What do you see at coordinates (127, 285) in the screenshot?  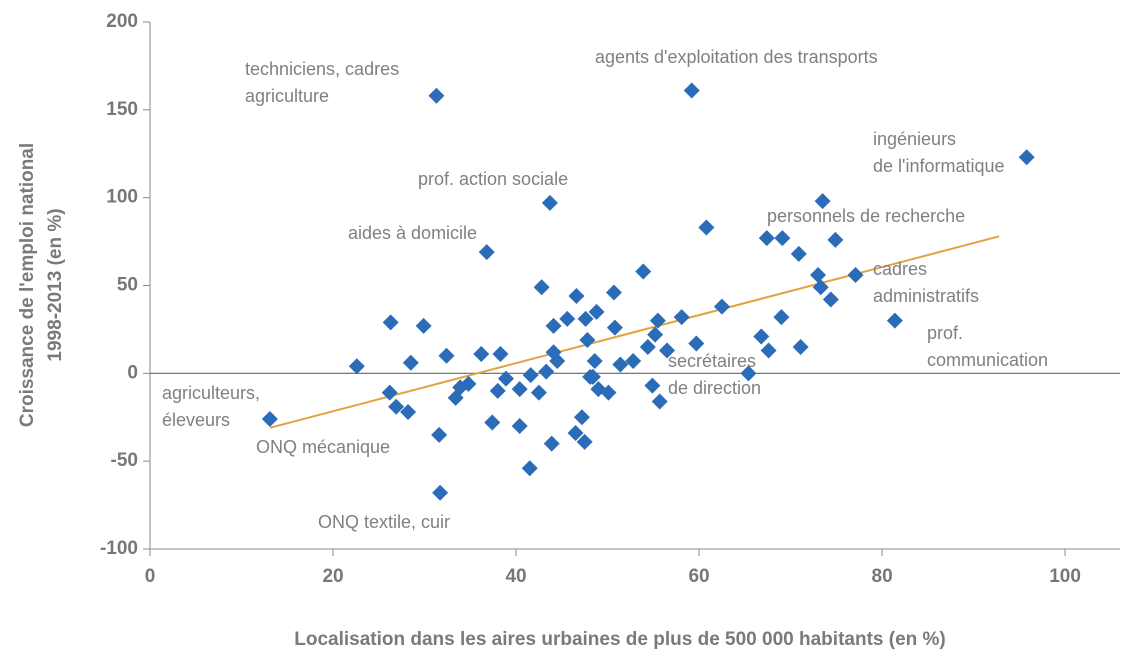 I see `y-tick-label: 50` at bounding box center [127, 285].